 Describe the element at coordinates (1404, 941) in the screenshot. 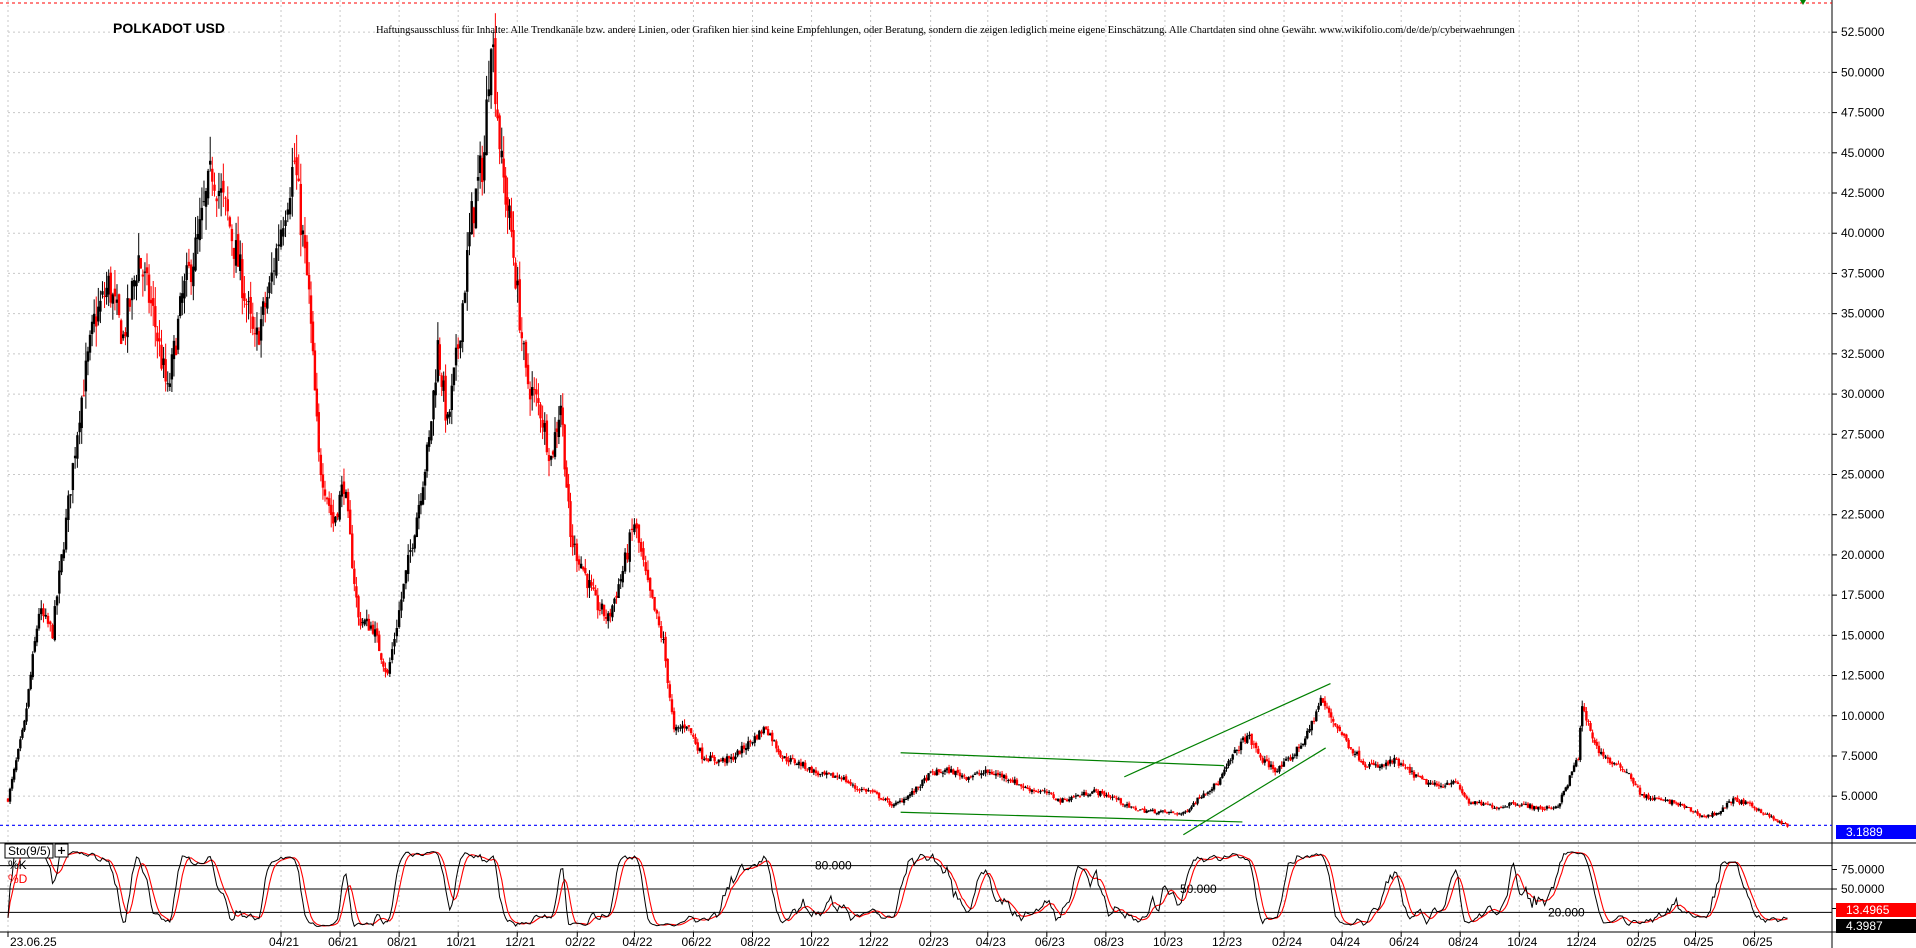

I see `x-tick-label: 06/24` at that location.